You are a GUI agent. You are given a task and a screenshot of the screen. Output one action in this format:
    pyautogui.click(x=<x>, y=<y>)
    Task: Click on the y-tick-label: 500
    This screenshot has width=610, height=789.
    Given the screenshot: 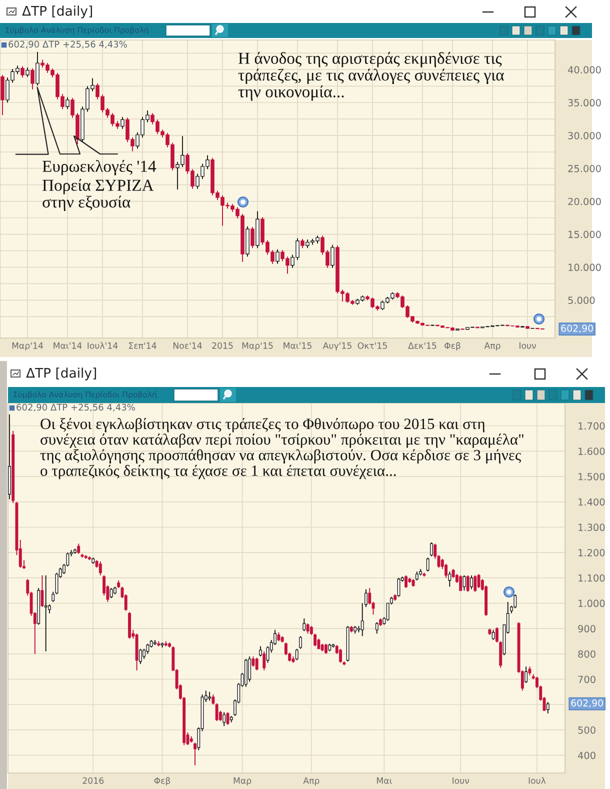 What is the action you would take?
    pyautogui.click(x=587, y=730)
    